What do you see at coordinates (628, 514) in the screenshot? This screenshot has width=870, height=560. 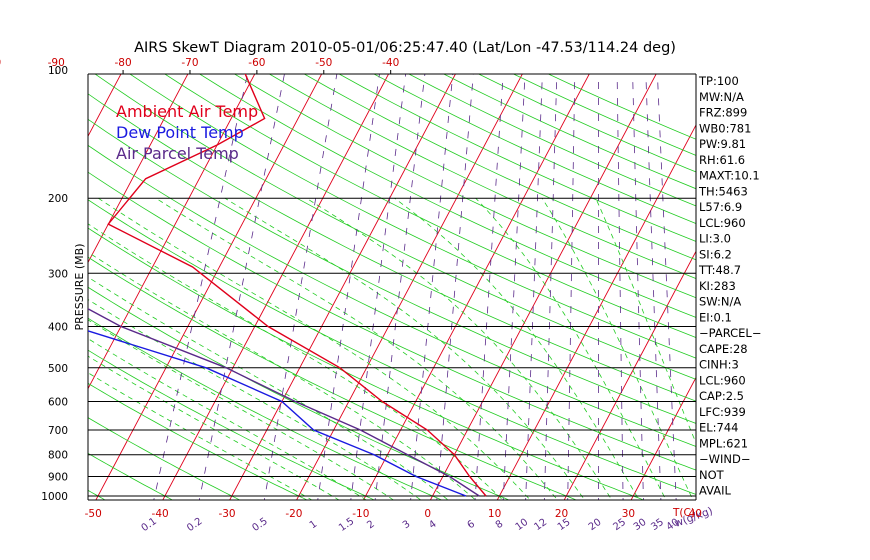 I see `temp-tick-label-bottom: 30` at bounding box center [628, 514].